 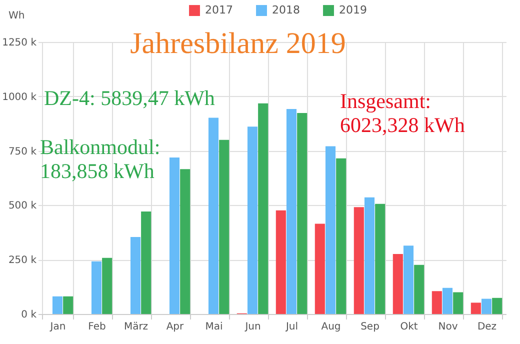 I want to click on x-tick-label: Dez, so click(x=487, y=327).